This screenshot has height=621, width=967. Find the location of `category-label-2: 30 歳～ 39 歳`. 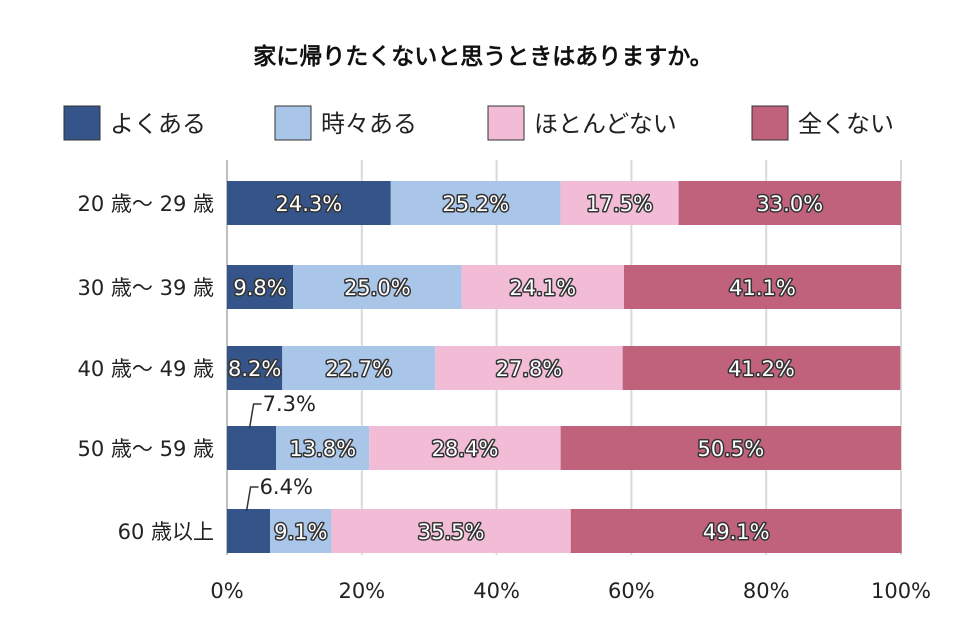

category-label-2: 30 歳～ 39 歳 is located at coordinates (146, 288).